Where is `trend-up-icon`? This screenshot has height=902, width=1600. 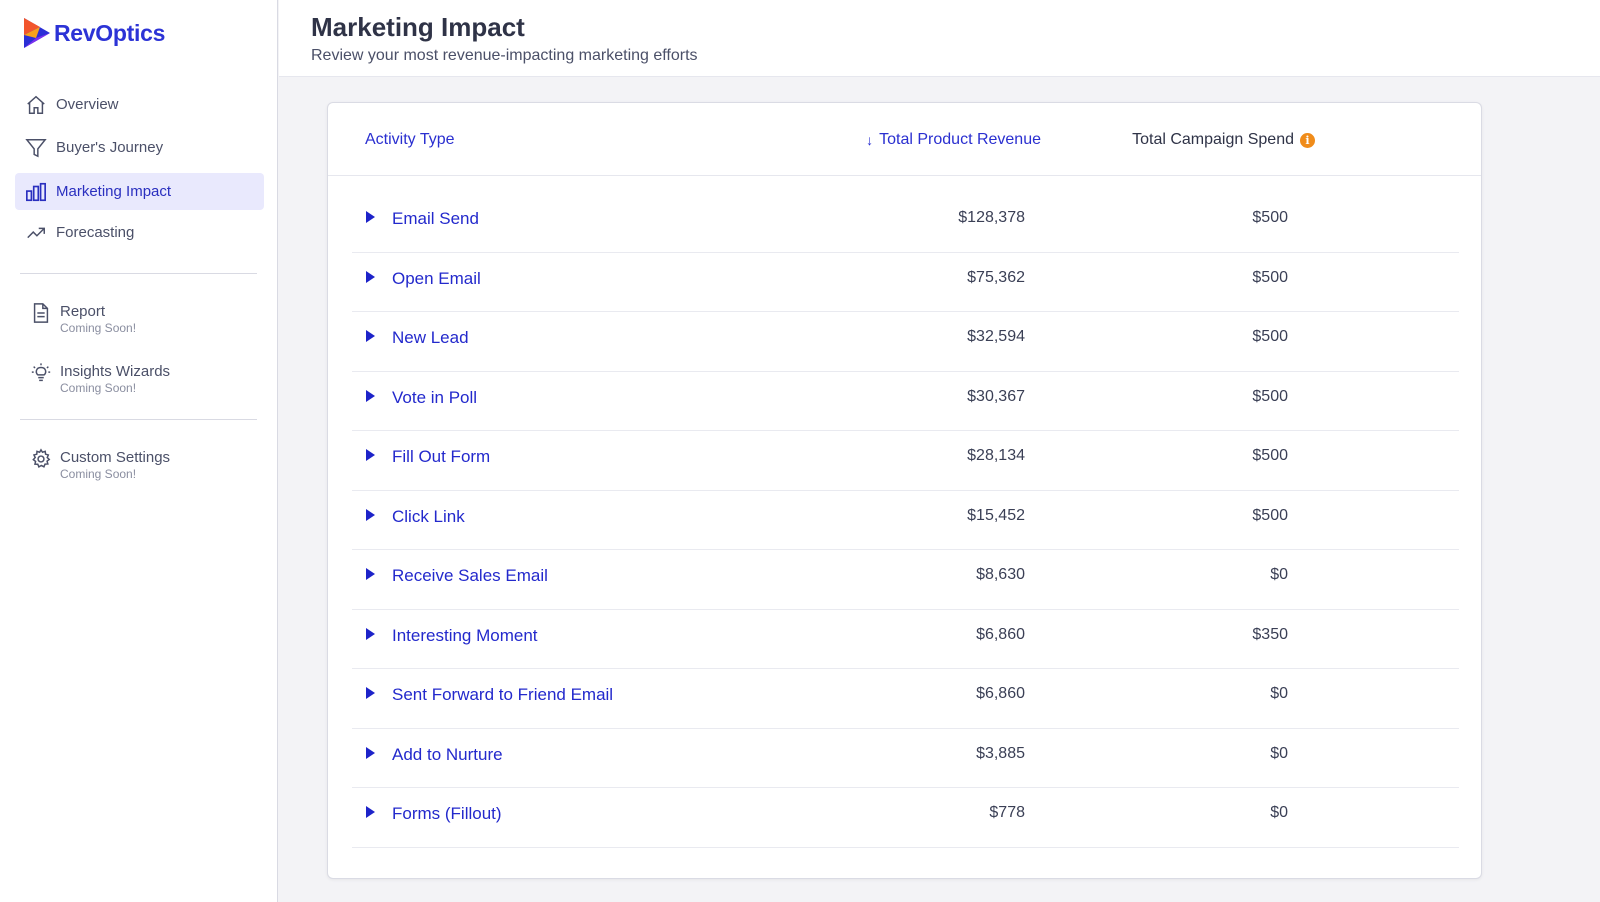
trend-up-icon is located at coordinates (36, 232).